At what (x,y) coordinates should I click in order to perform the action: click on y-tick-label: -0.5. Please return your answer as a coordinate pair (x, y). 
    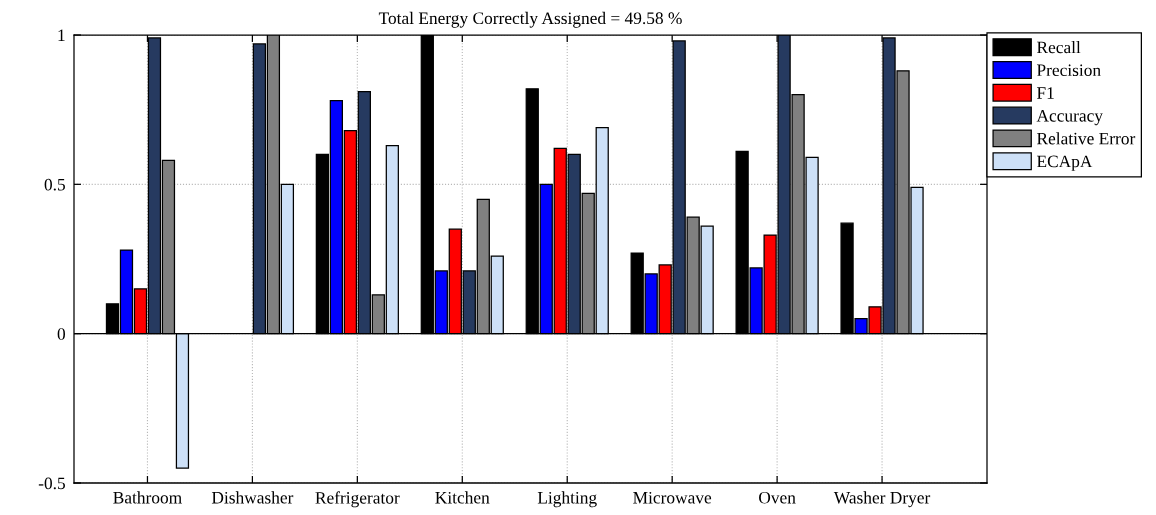
    Looking at the image, I should click on (51, 483).